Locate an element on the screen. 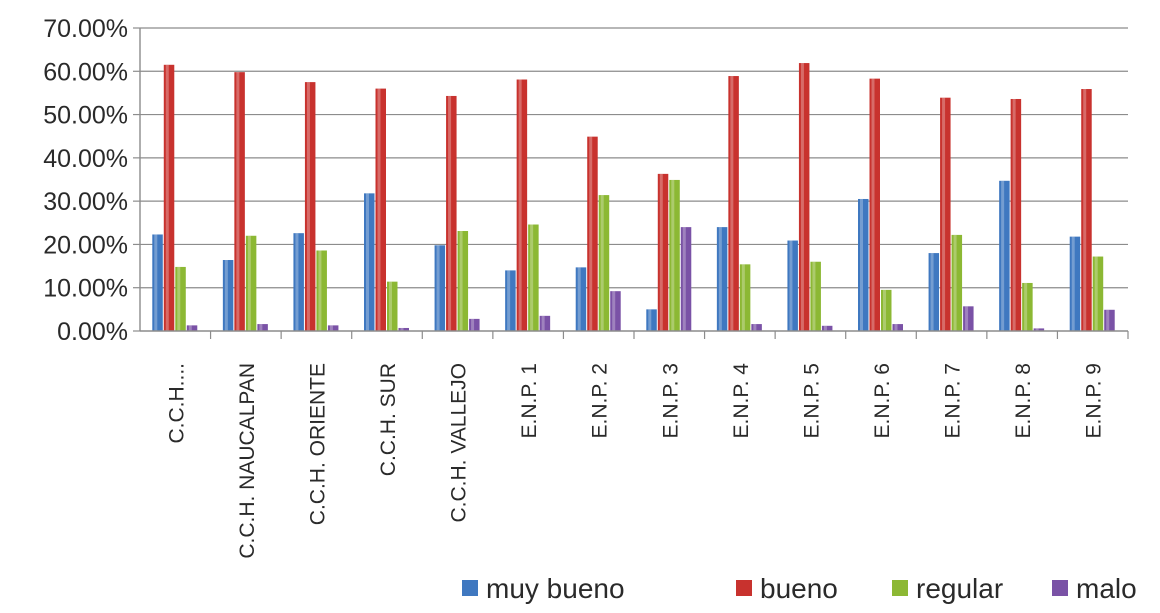 This screenshot has height=613, width=1160. bar-muy-bueno-c-c-h-oriente is located at coordinates (298, 282).